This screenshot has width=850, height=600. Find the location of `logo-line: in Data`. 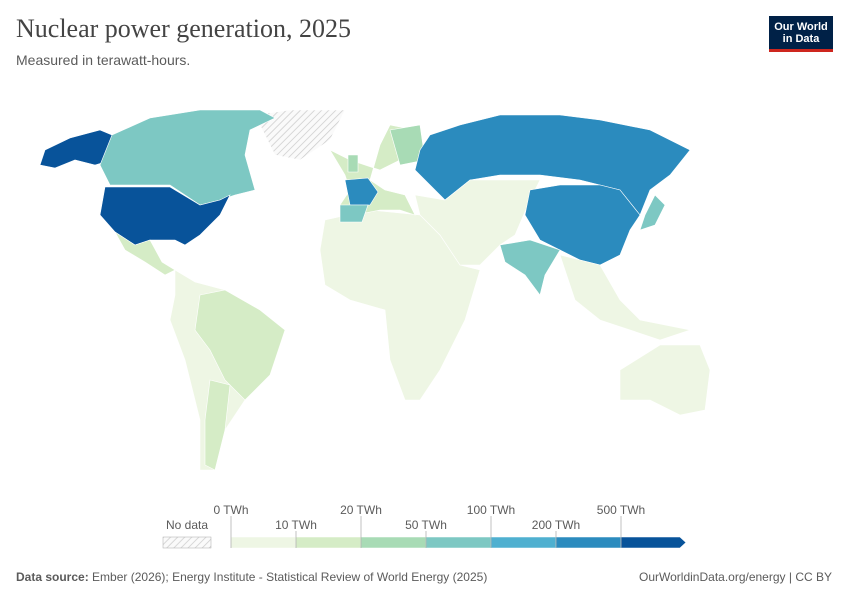

logo-line: in Data is located at coordinates (801, 39).